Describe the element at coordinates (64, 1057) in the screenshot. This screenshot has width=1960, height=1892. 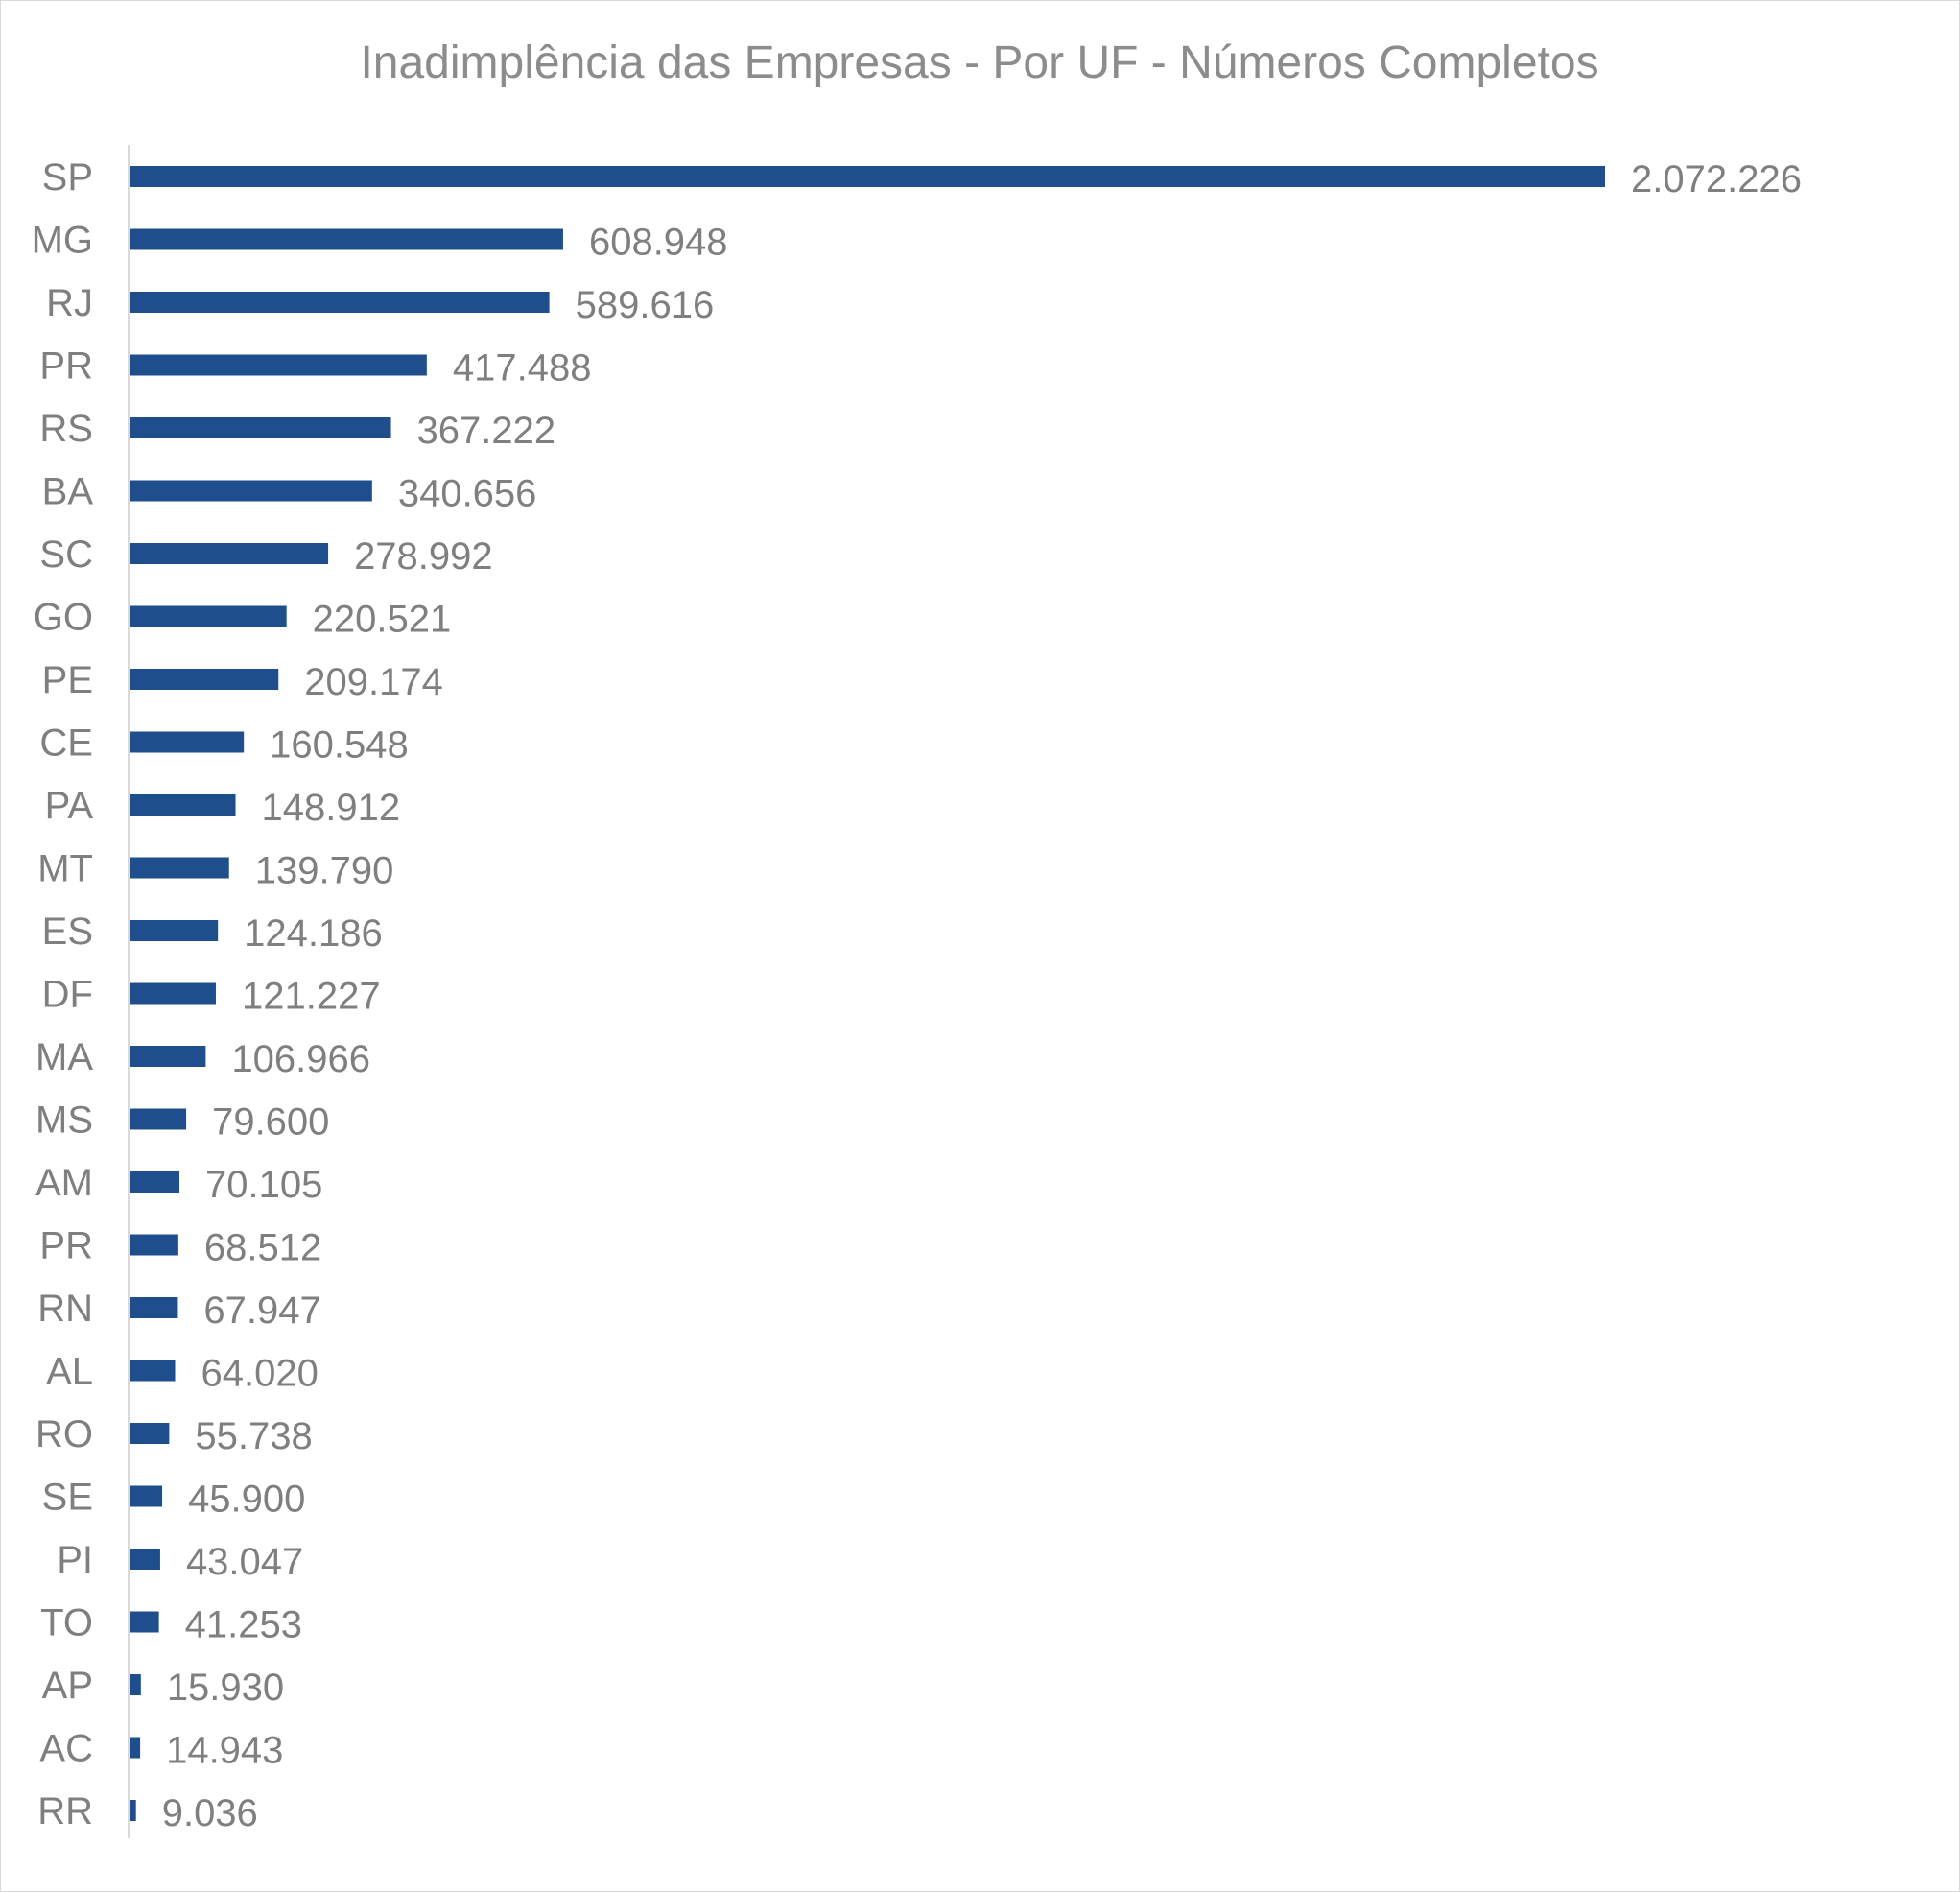
I see `category-label: MA` at that location.